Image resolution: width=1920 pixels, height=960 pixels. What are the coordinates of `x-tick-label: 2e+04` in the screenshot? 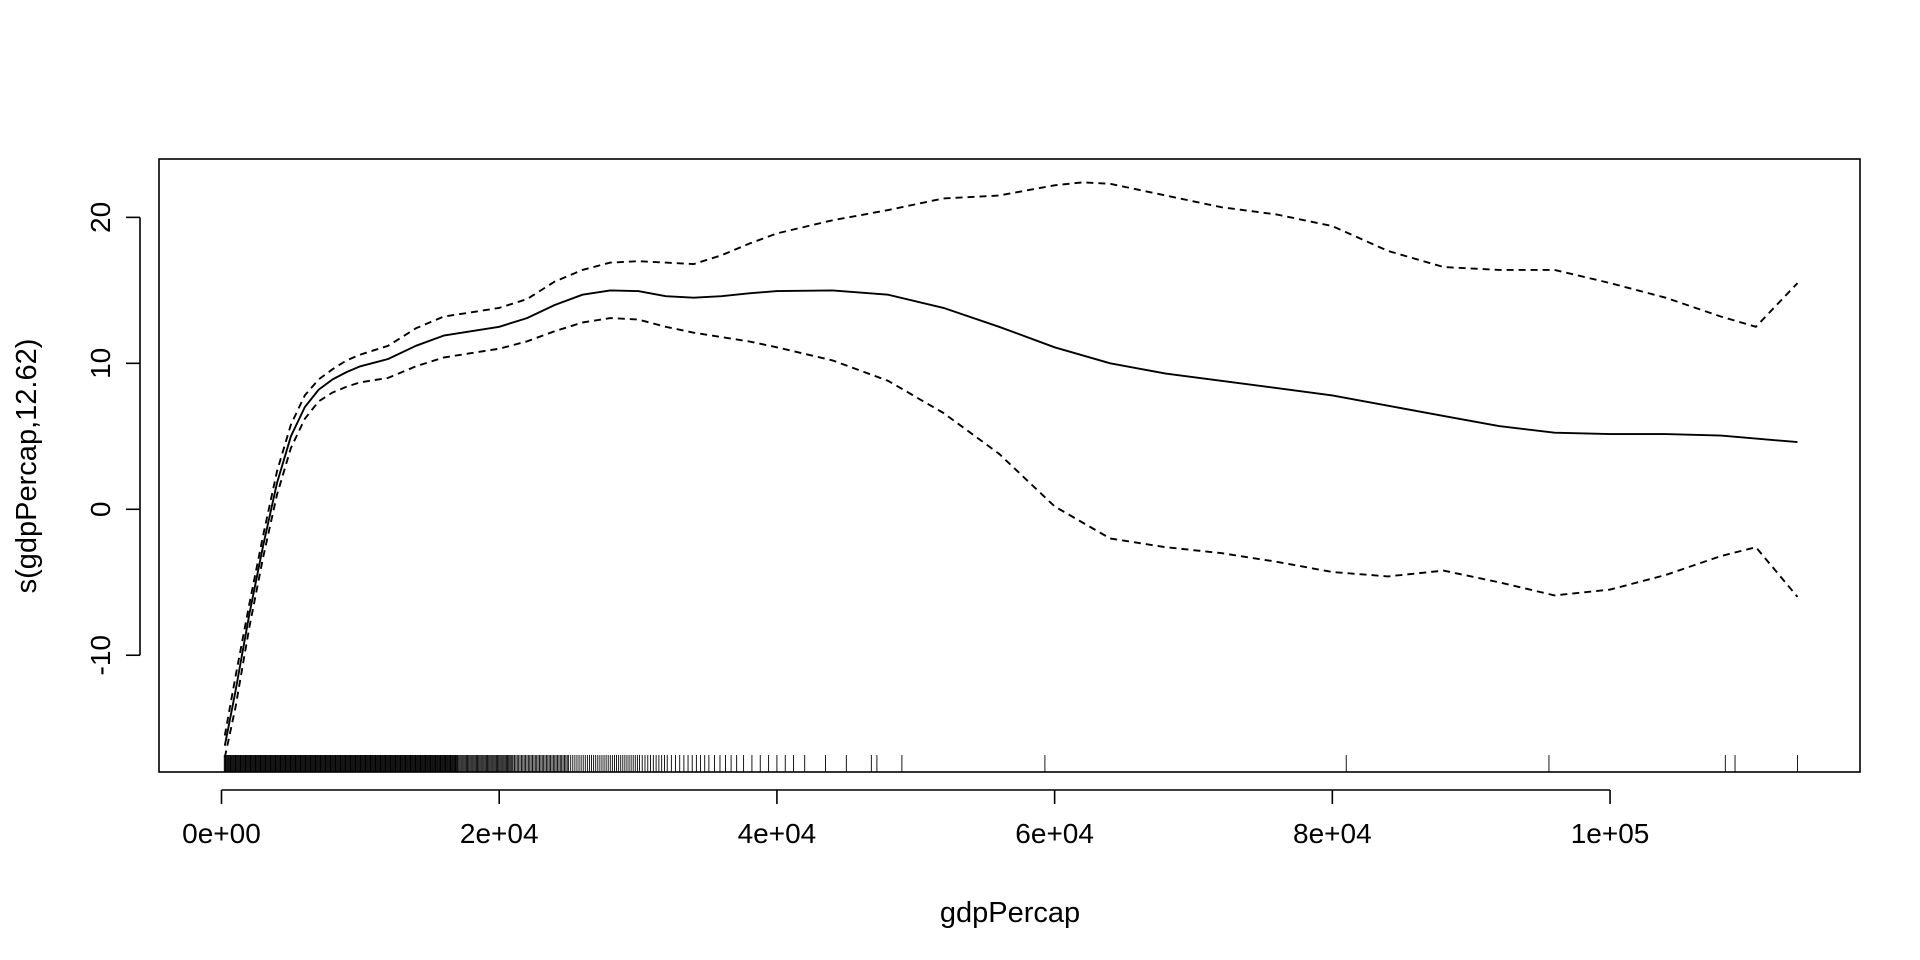 It's located at (499, 833).